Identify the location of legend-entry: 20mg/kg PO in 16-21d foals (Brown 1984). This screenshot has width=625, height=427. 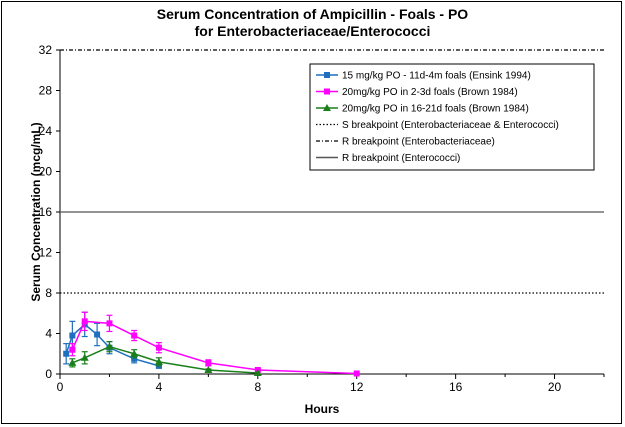
(422, 109).